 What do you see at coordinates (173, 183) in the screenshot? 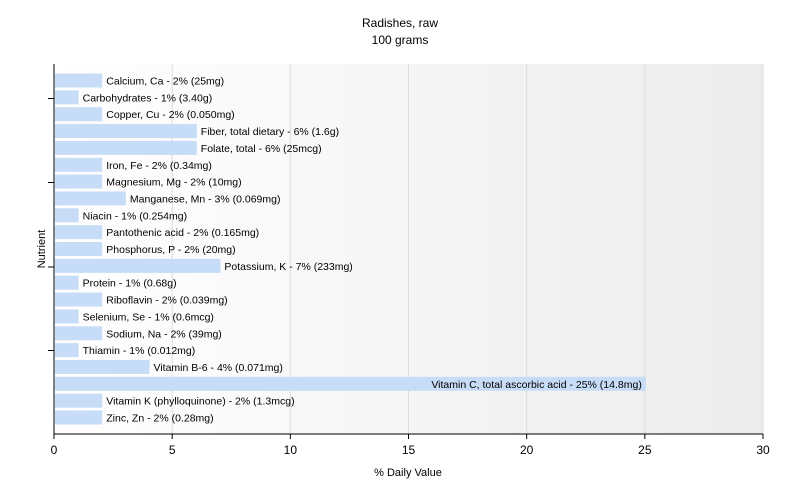
I see `bar-label: Magnesium, Mg - 2% (10mg)` at bounding box center [173, 183].